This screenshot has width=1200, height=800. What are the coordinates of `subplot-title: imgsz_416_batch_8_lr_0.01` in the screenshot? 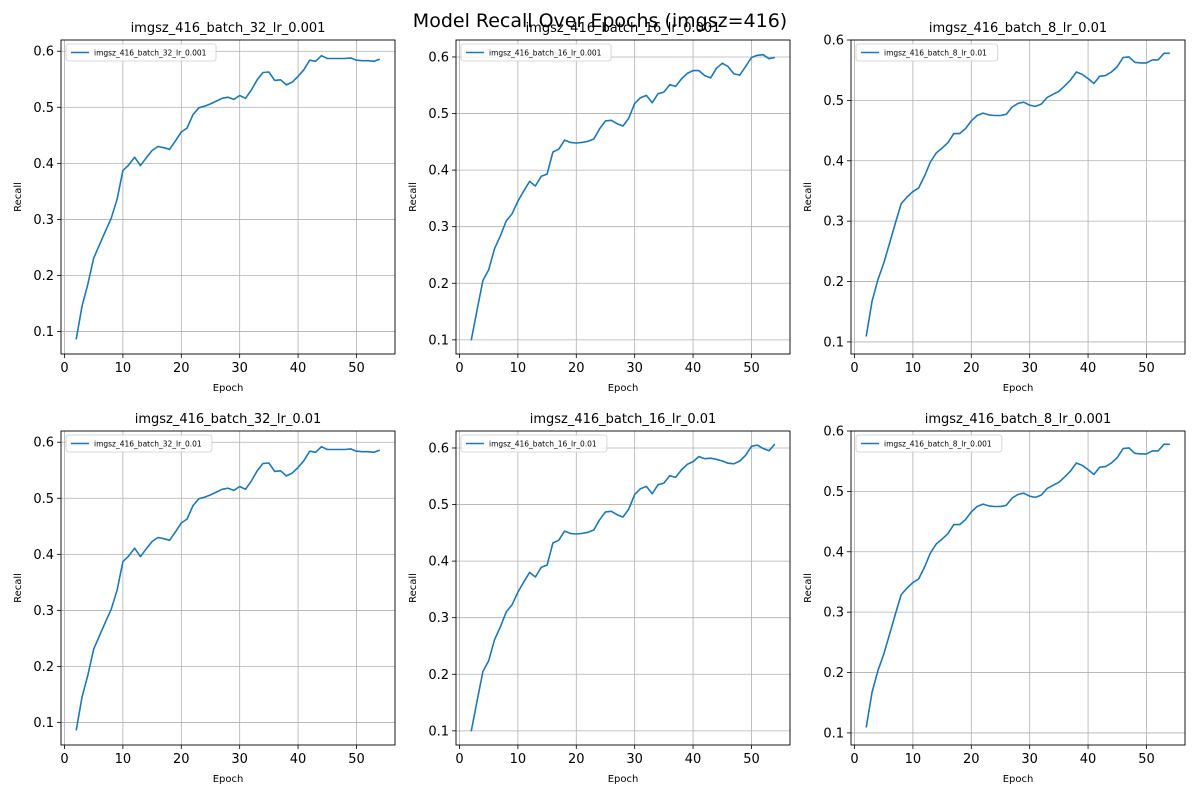 It's located at (1018, 28).